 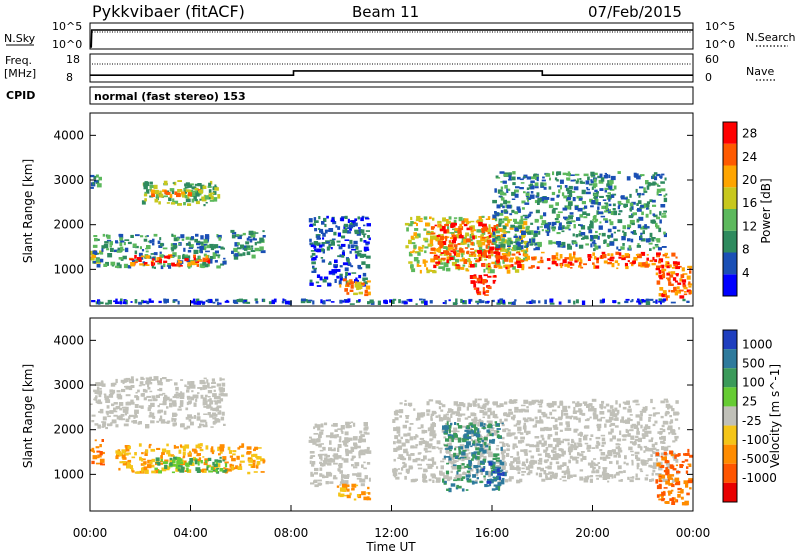 I want to click on noise-panel: N.Sky 10^5 10^0 10^5 10^0 N.Search, so click(x=400, y=35).